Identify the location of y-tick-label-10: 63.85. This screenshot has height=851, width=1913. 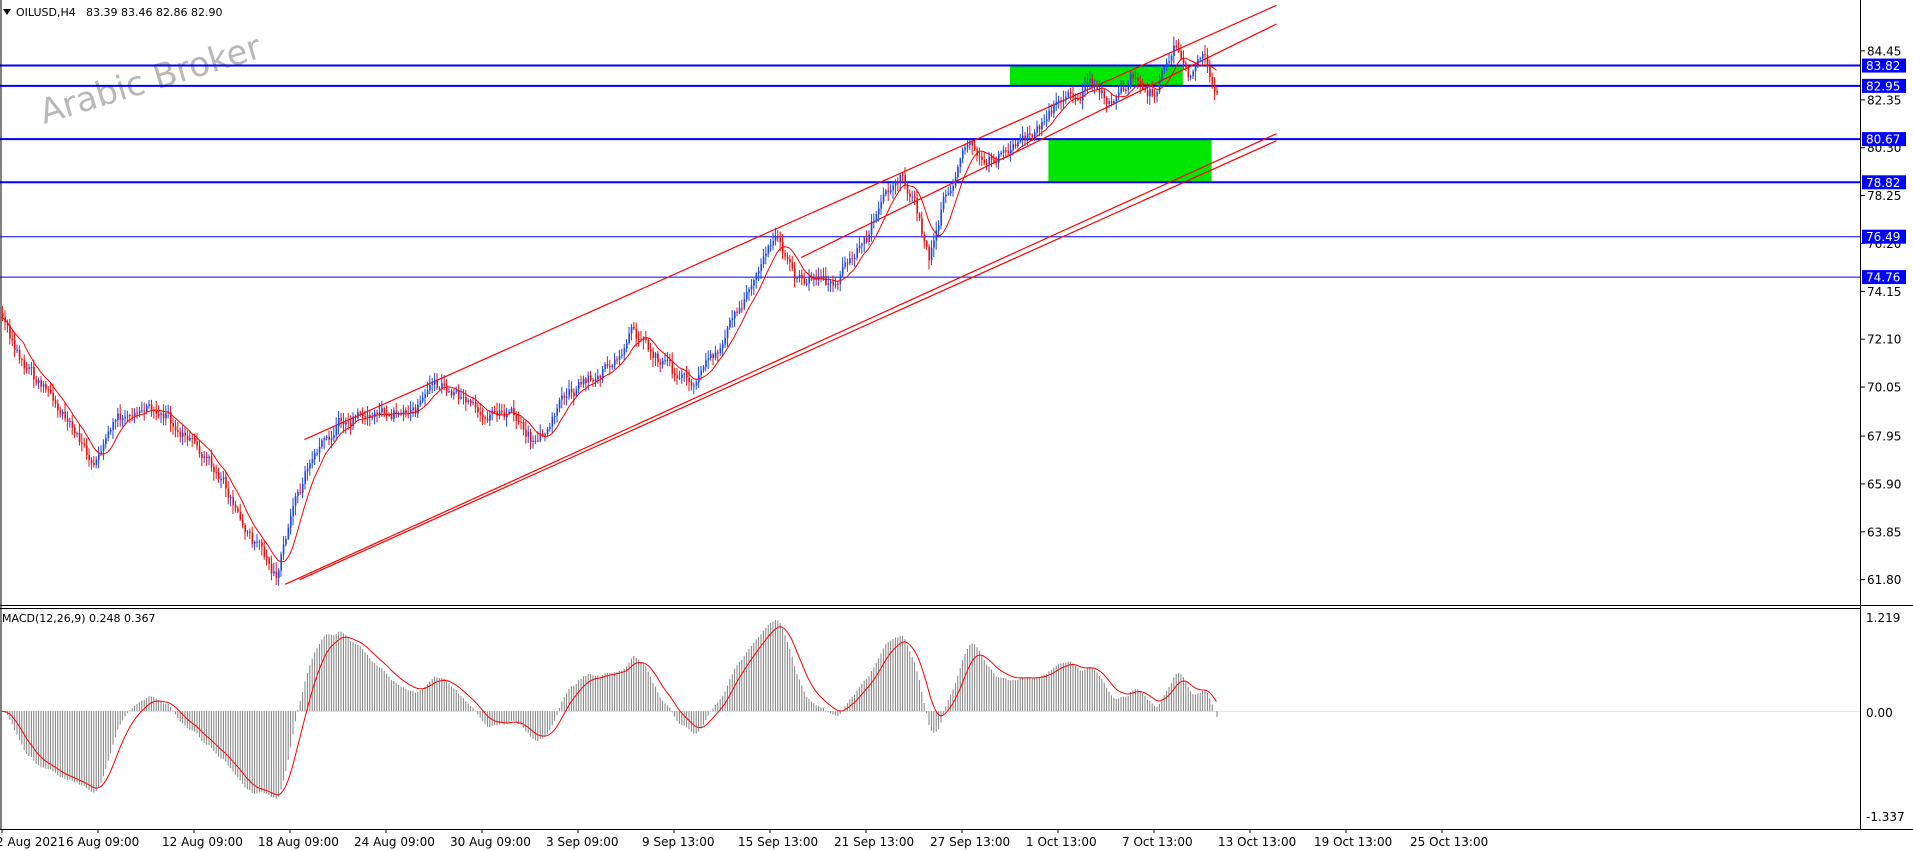
(1884, 532).